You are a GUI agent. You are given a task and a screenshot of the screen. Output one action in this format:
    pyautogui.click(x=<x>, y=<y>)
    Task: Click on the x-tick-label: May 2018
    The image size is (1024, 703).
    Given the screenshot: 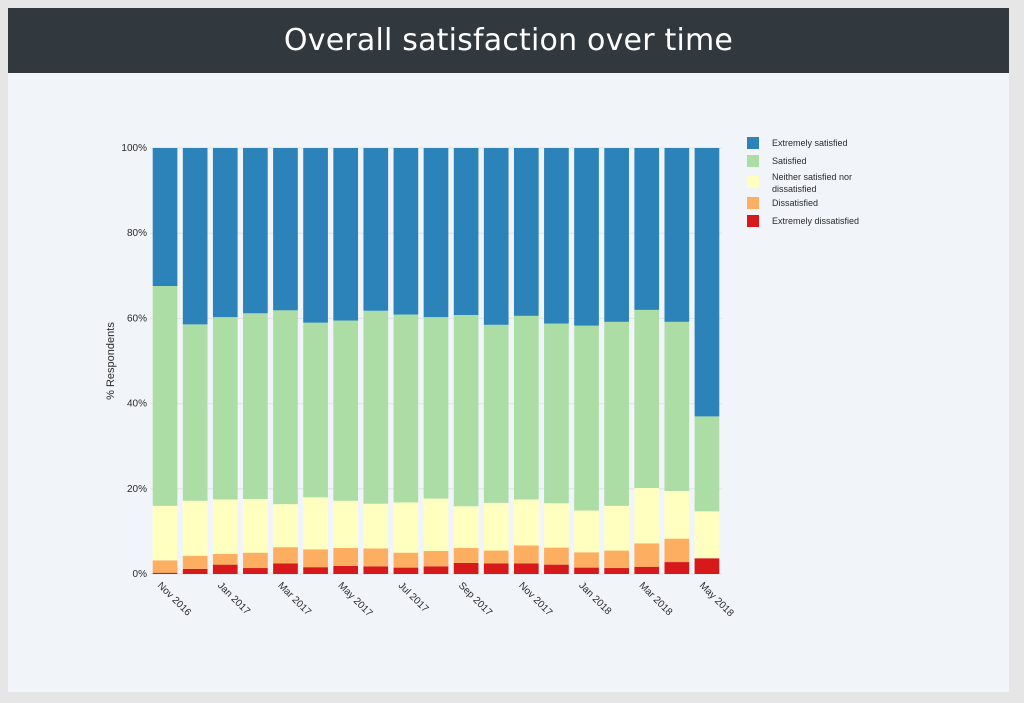 What is the action you would take?
    pyautogui.click(x=716, y=599)
    